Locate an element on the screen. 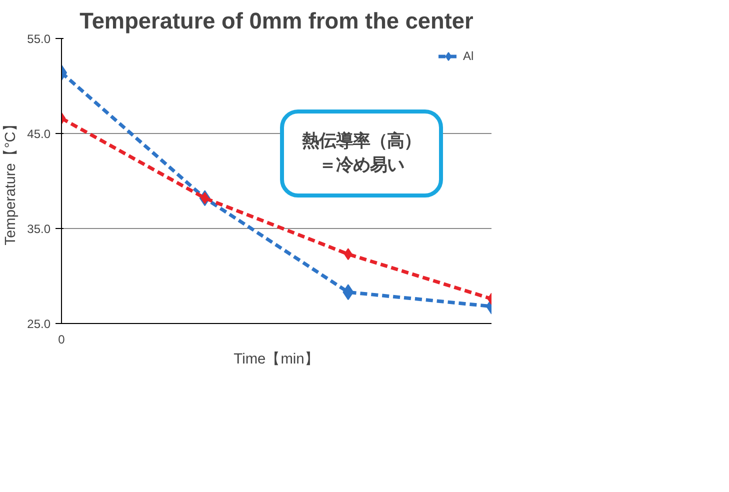  chart-title: Temperature of 0mm from the center is located at coordinates (277, 21).